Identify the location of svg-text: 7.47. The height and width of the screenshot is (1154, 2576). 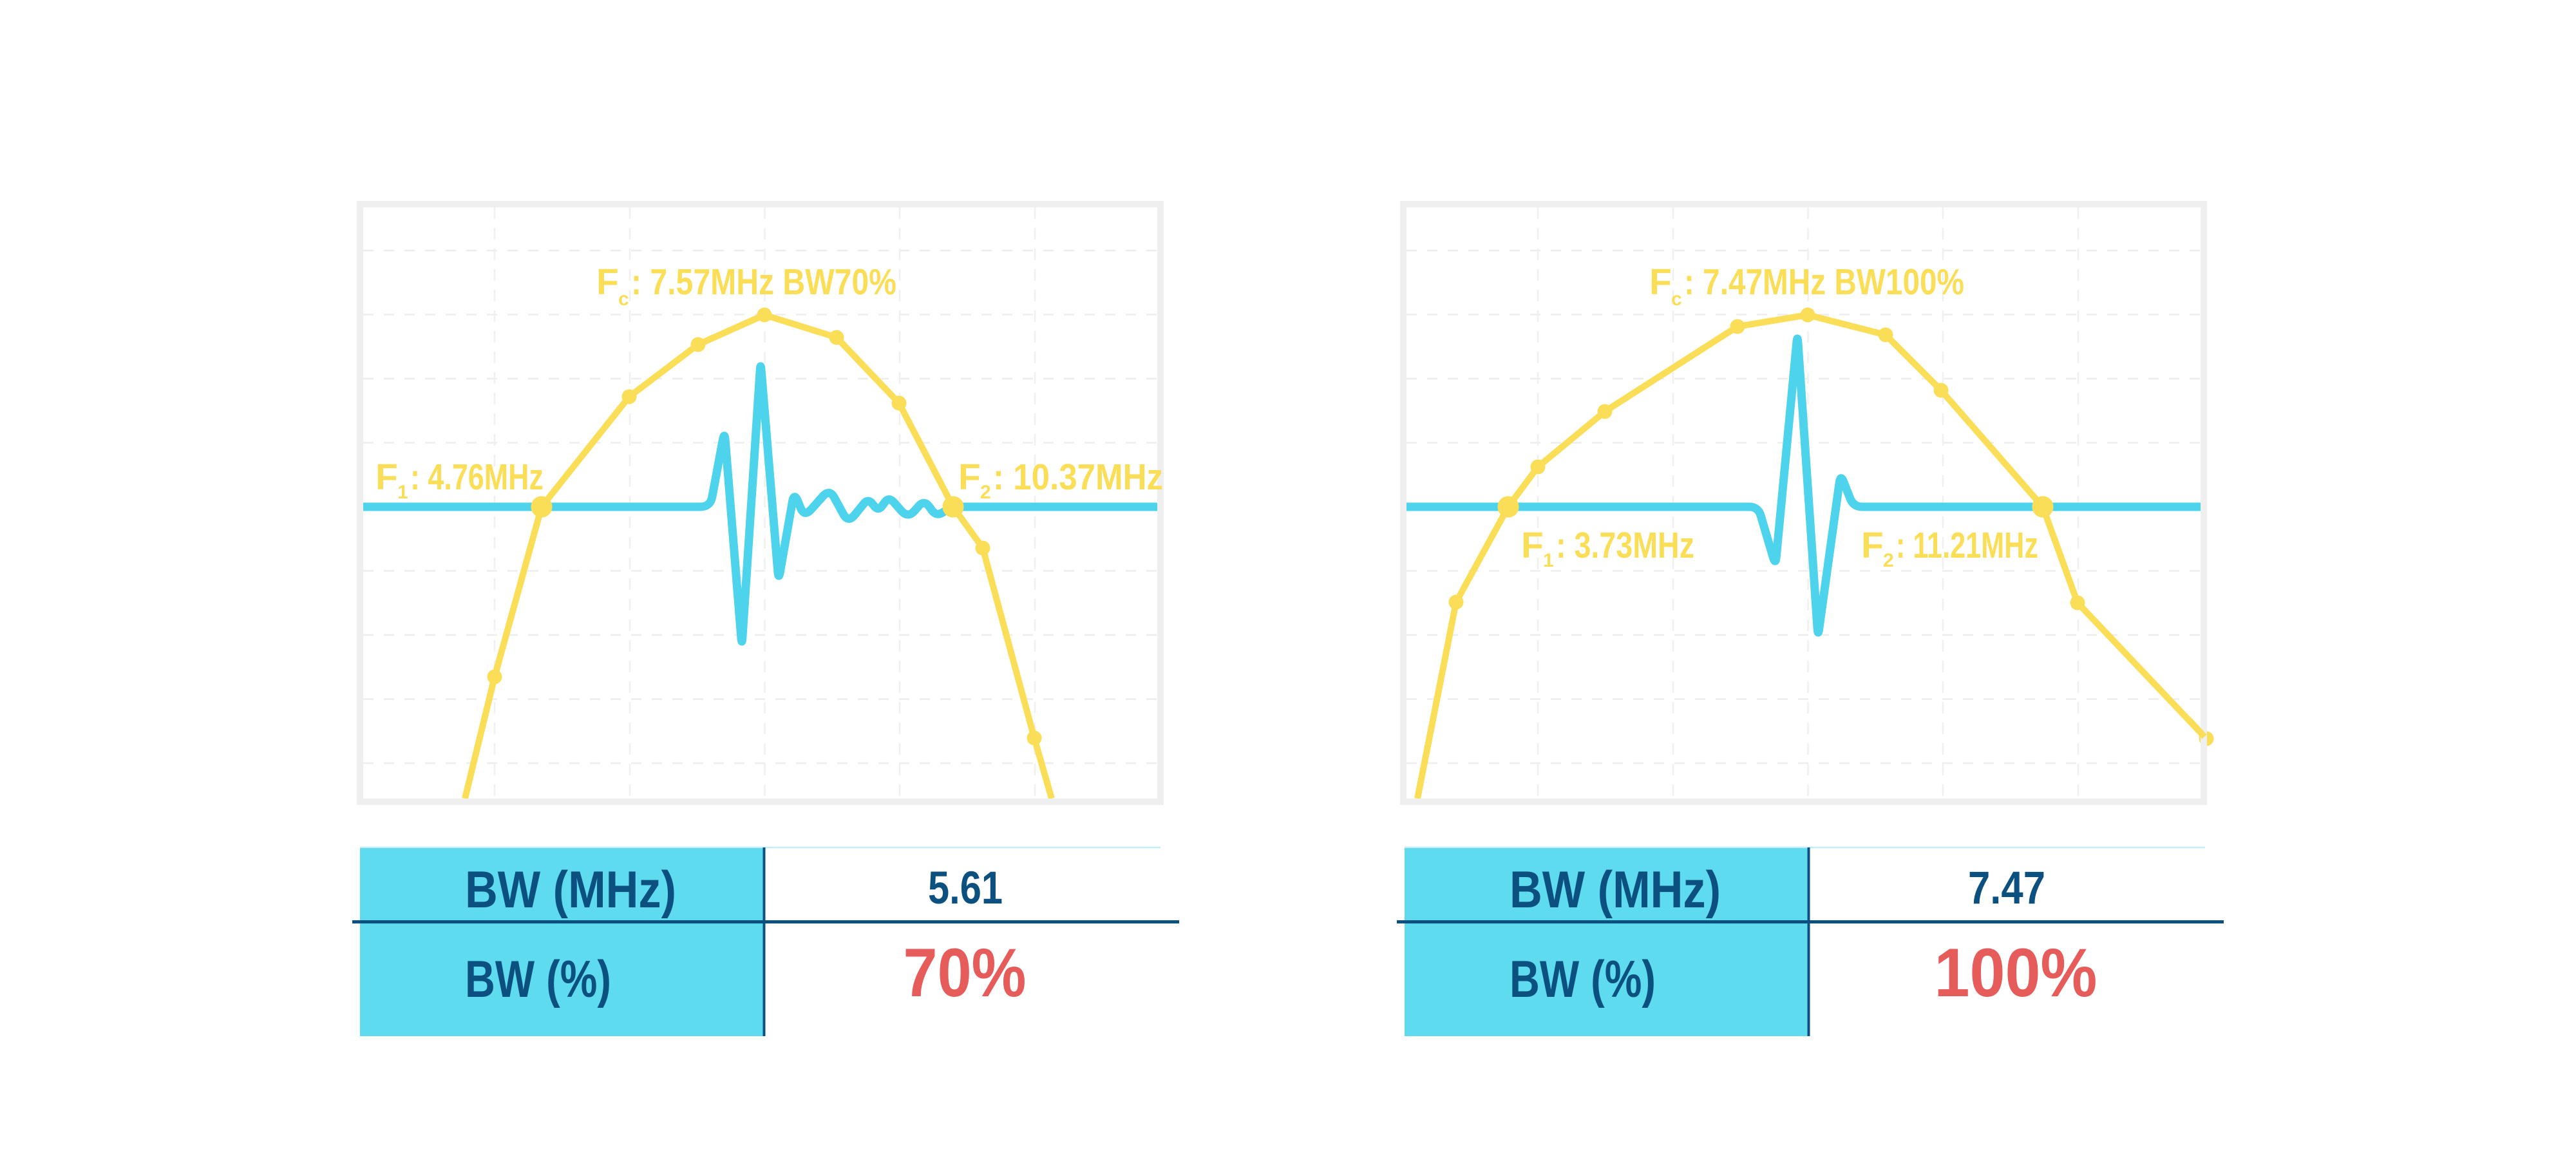
(2006, 889).